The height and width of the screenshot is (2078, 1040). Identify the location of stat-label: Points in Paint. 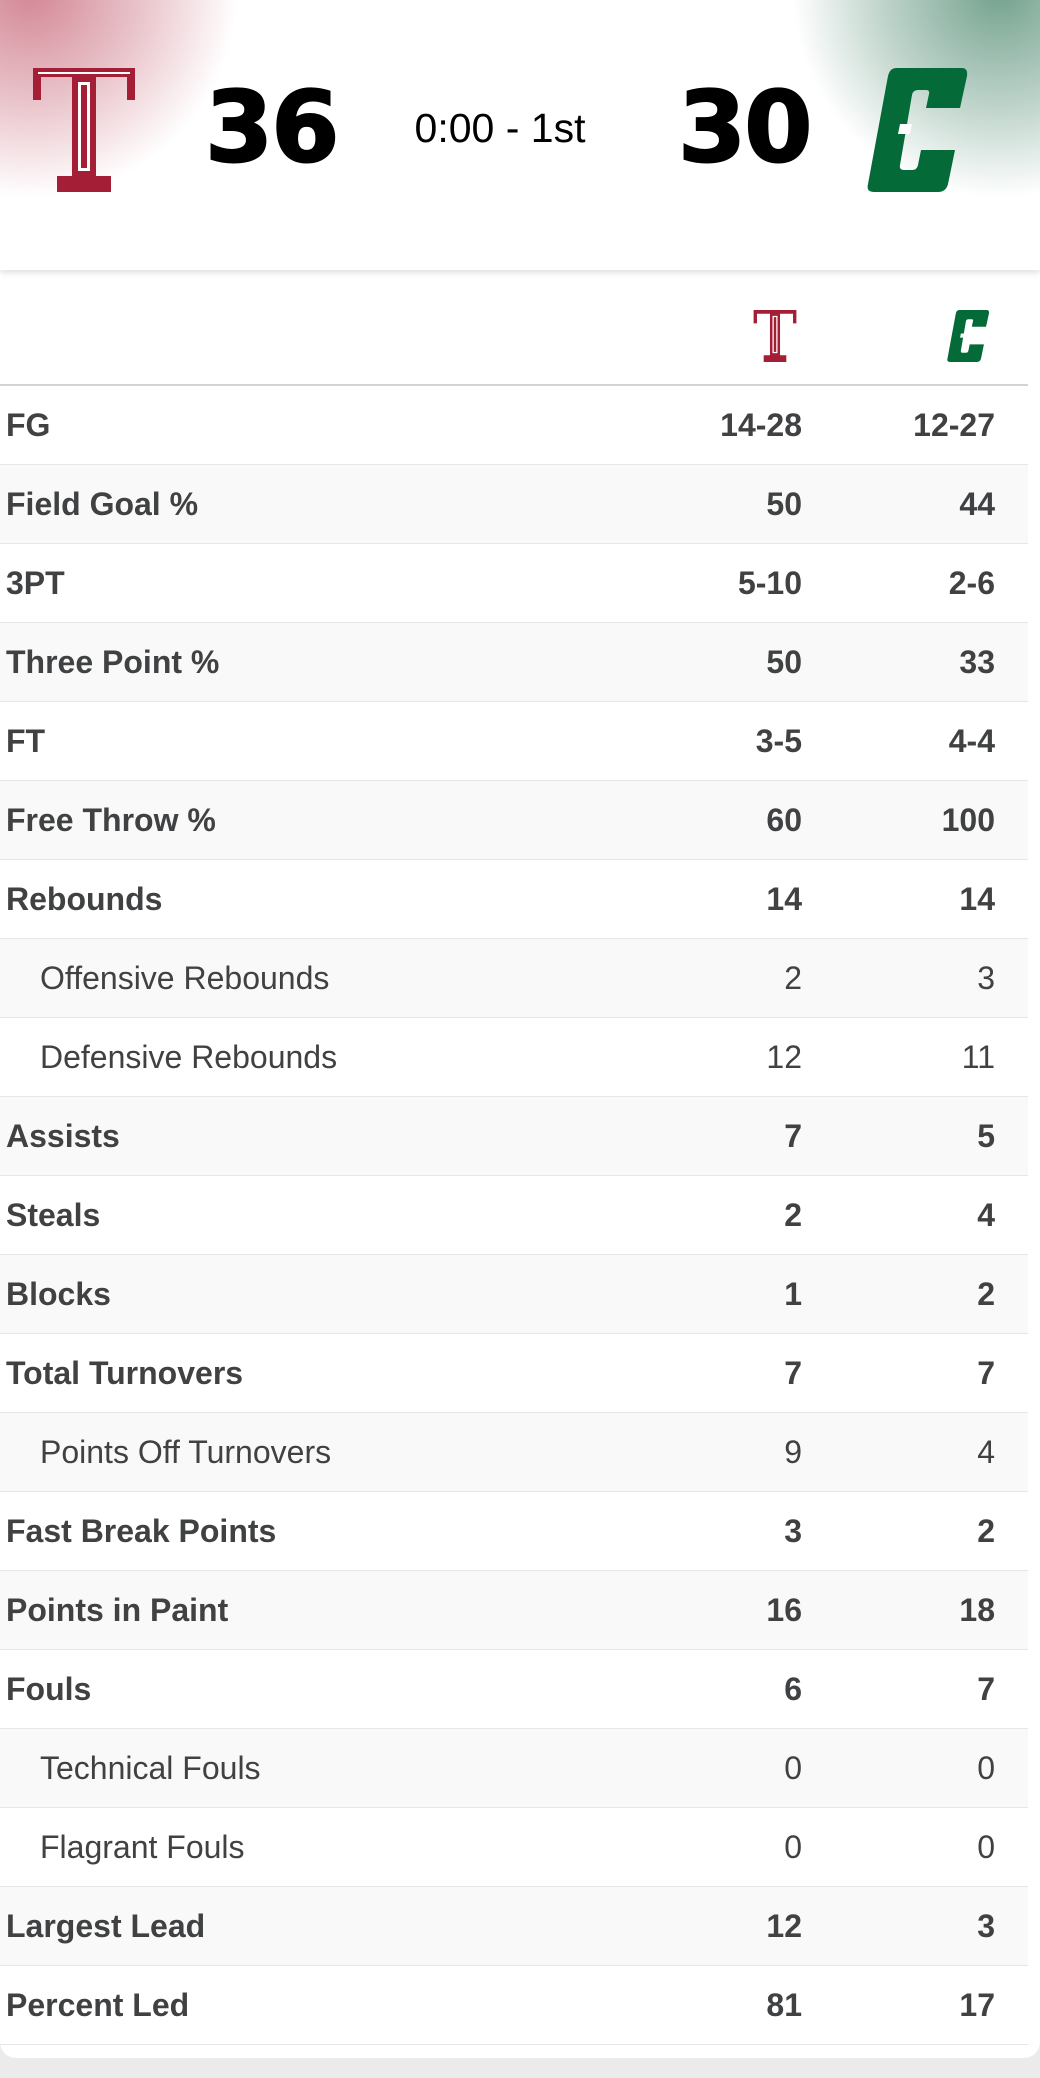
(117, 1610).